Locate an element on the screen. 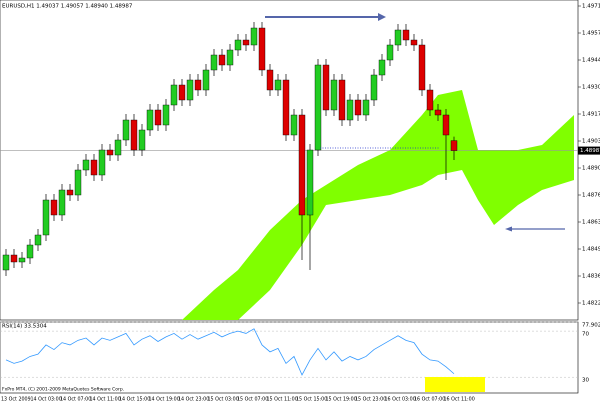 This screenshot has height=404, width=600. y-tick-label: 1.48630 is located at coordinates (591, 223).